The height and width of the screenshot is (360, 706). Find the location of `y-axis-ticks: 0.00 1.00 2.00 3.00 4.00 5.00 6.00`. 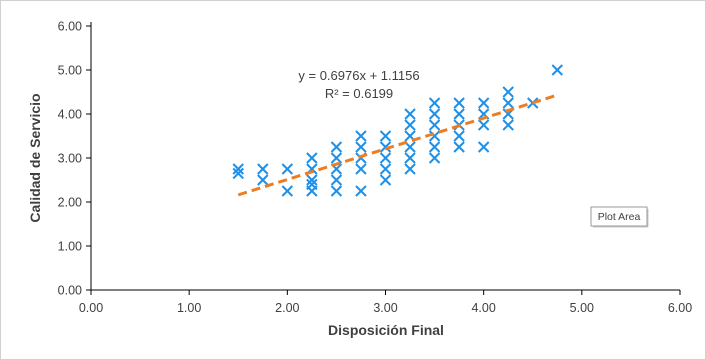

y-axis-ticks: 0.00 1.00 2.00 3.00 4.00 5.00 6.00 is located at coordinates (74, 159).